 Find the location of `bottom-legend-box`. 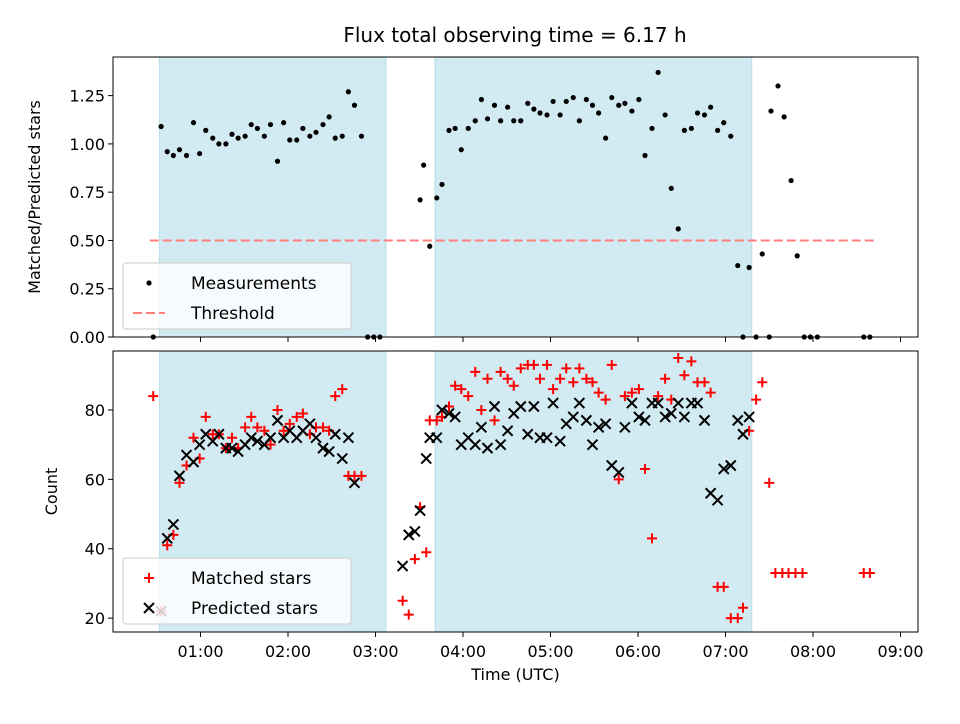

bottom-legend-box is located at coordinates (237, 591).